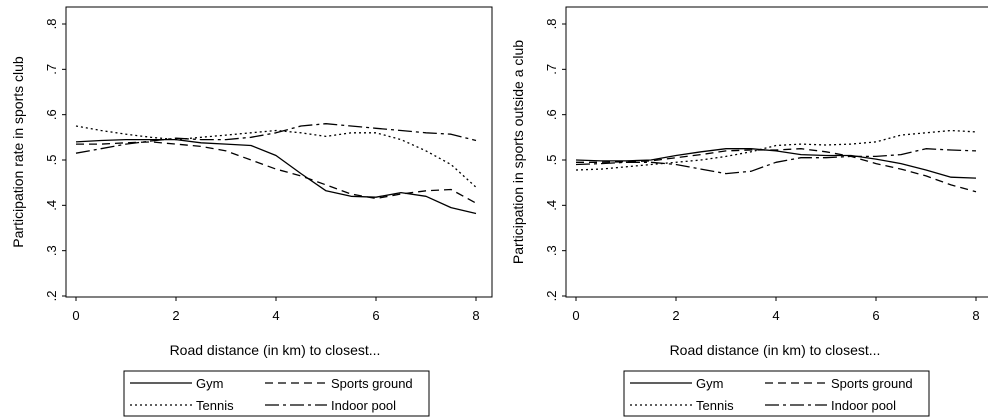 Image resolution: width=988 pixels, height=418 pixels. What do you see at coordinates (18, 152) in the screenshot?
I see `y-axis-title: Participation rate in sports club` at bounding box center [18, 152].